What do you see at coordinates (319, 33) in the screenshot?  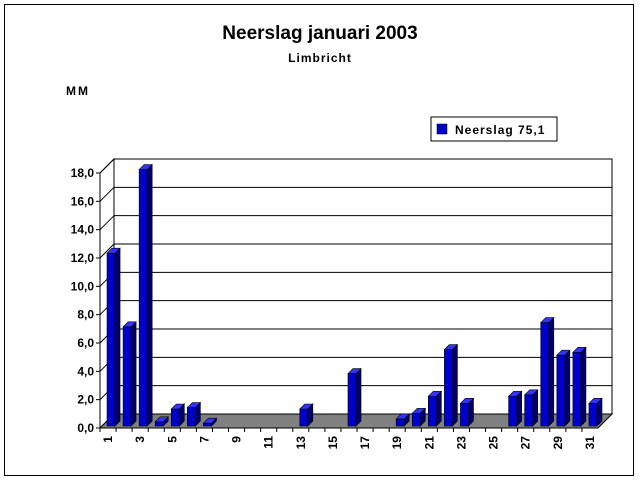 I see `chart-title: Neerslag januari 2003` at bounding box center [319, 33].